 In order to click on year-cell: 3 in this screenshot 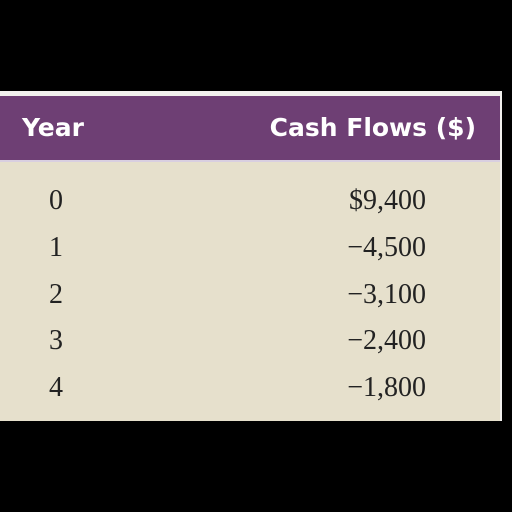, I will do `click(56, 340)`.